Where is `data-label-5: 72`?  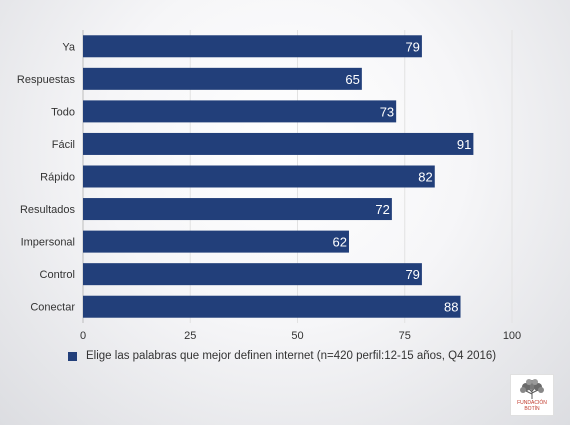 data-label-5: 72 is located at coordinates (382, 209).